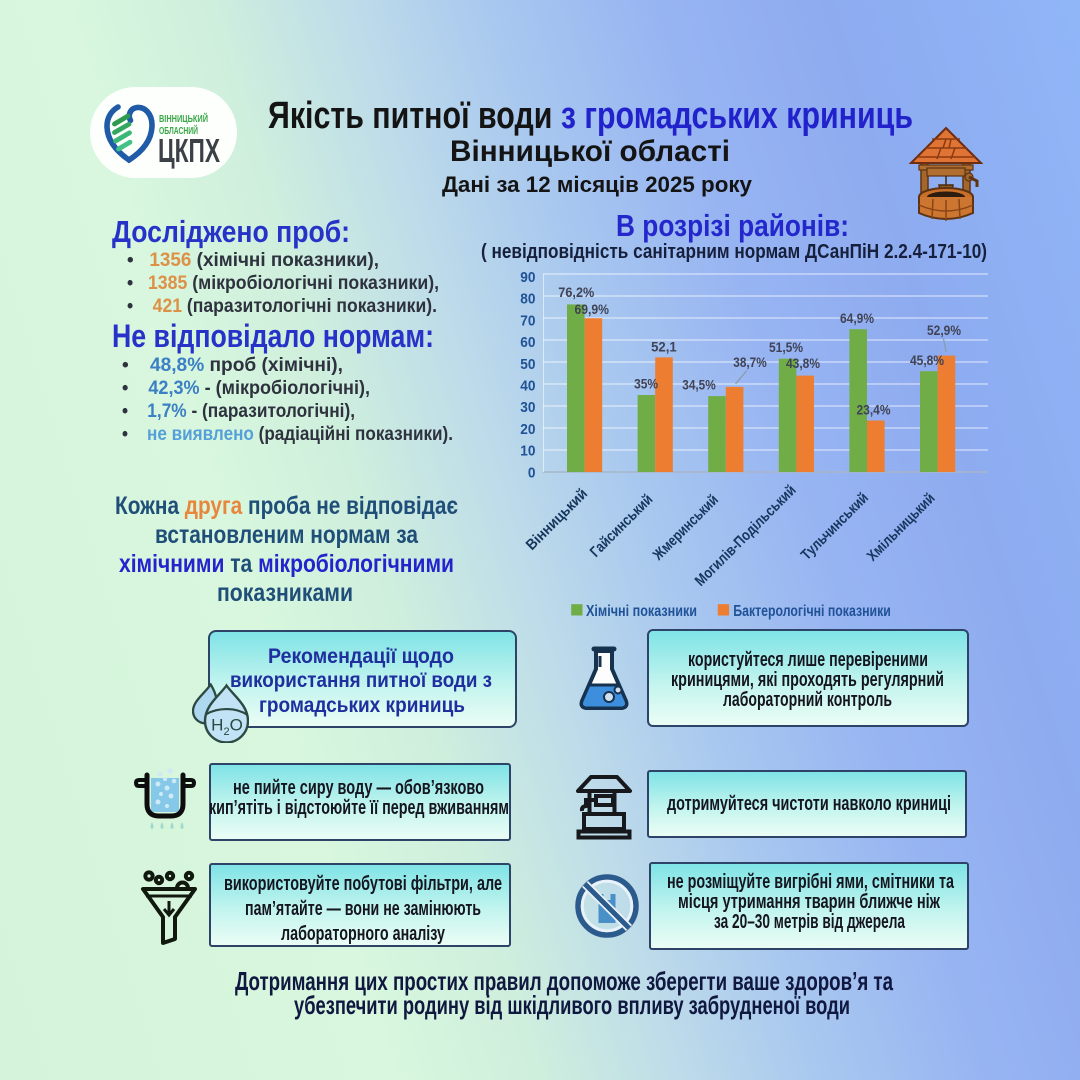  Describe the element at coordinates (532, 472) in the screenshot. I see `svg-text: 0` at that location.